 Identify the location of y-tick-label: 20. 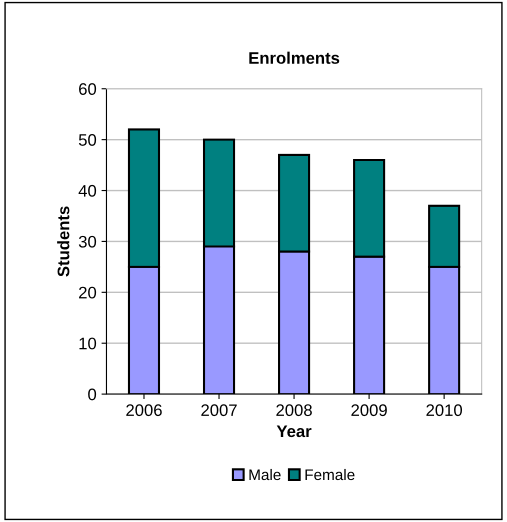
(87, 292).